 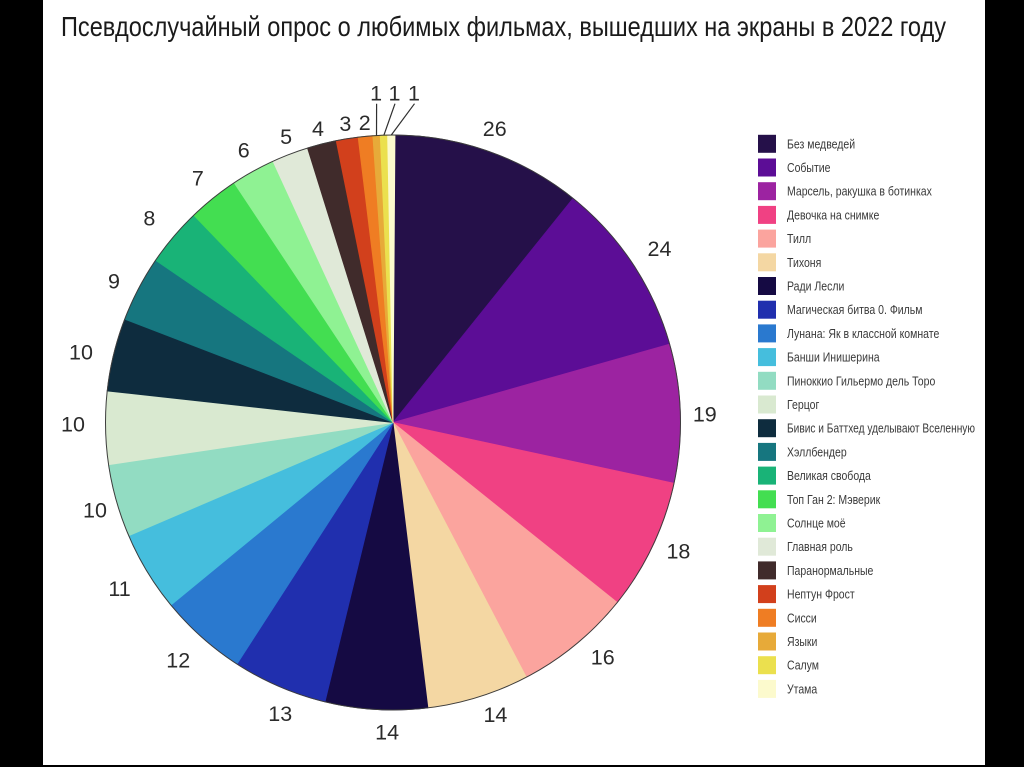 What do you see at coordinates (802, 618) in the screenshot?
I see `svg-text: Сисси` at bounding box center [802, 618].